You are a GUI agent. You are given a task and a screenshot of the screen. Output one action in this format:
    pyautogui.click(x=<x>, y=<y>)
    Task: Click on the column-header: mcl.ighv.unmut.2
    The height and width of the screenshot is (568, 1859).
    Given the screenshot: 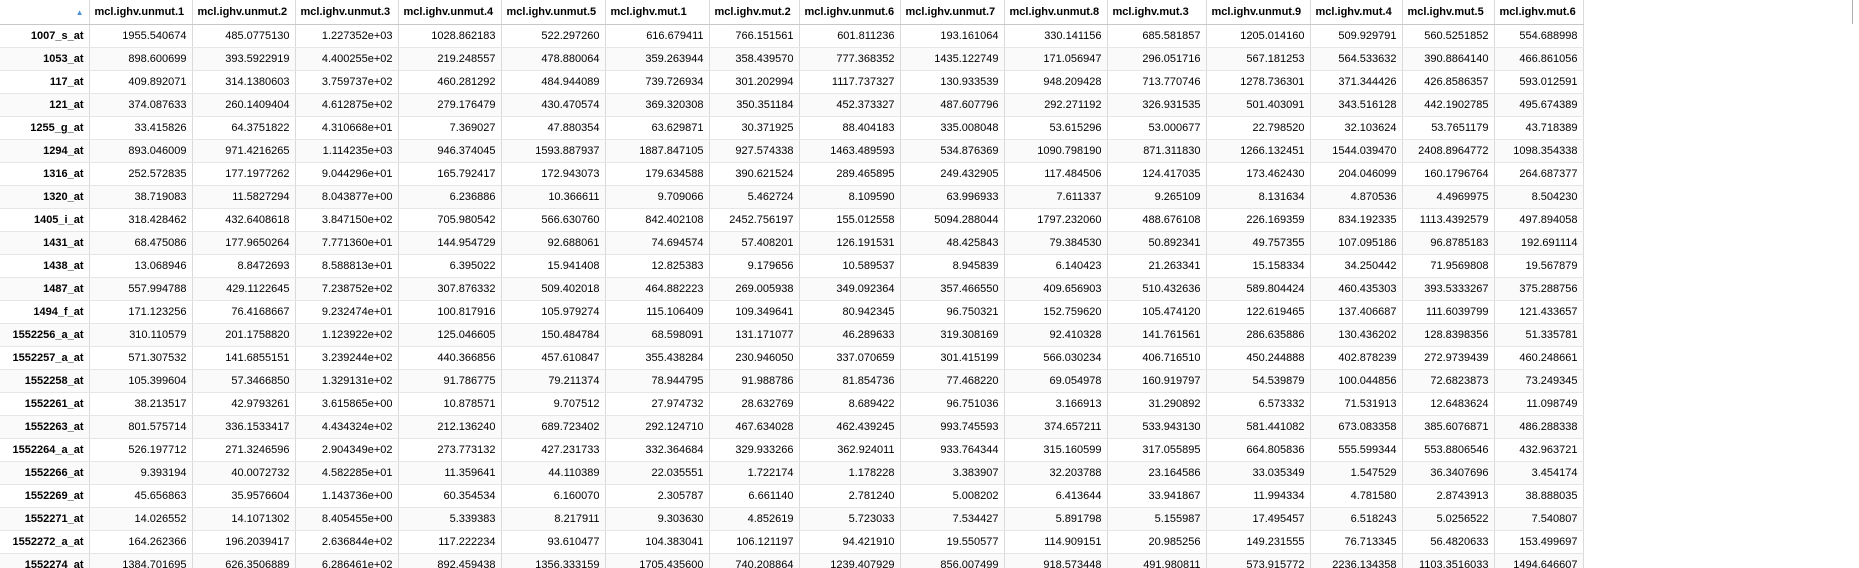 What is the action you would take?
    pyautogui.click(x=244, y=12)
    